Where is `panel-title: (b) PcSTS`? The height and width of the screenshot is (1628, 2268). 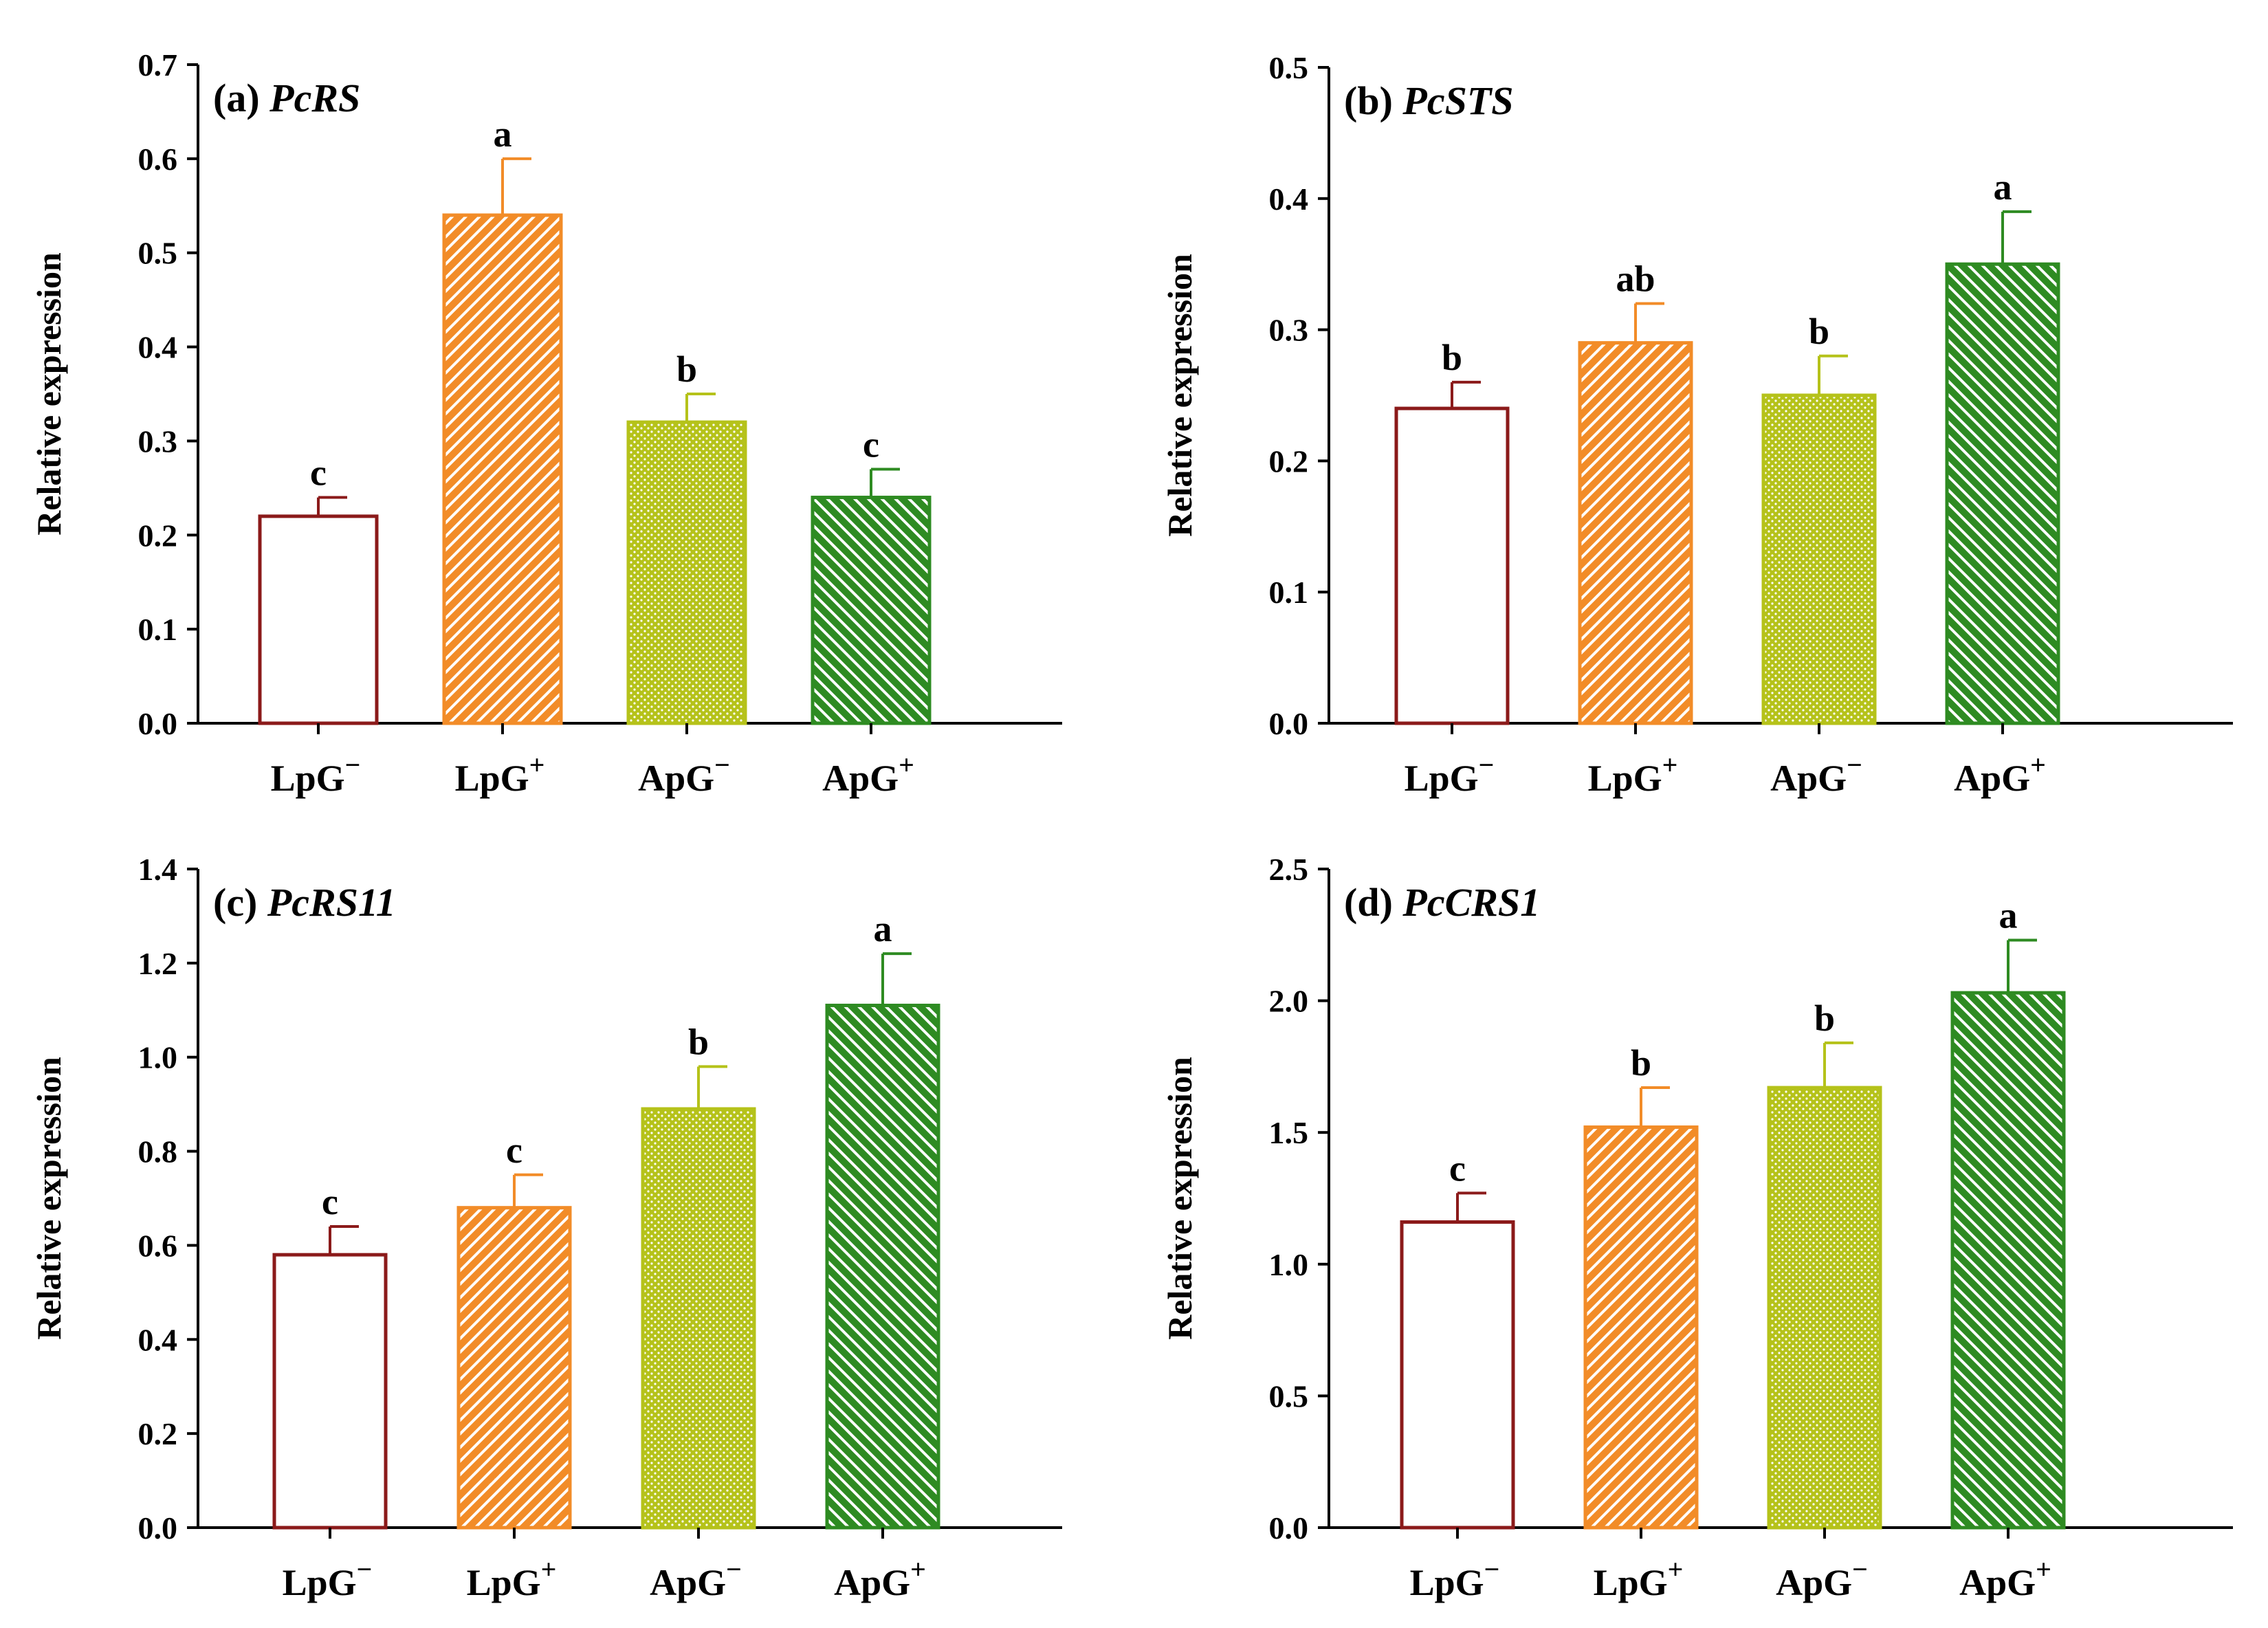 panel-title: (b) PcSTS is located at coordinates (1429, 100).